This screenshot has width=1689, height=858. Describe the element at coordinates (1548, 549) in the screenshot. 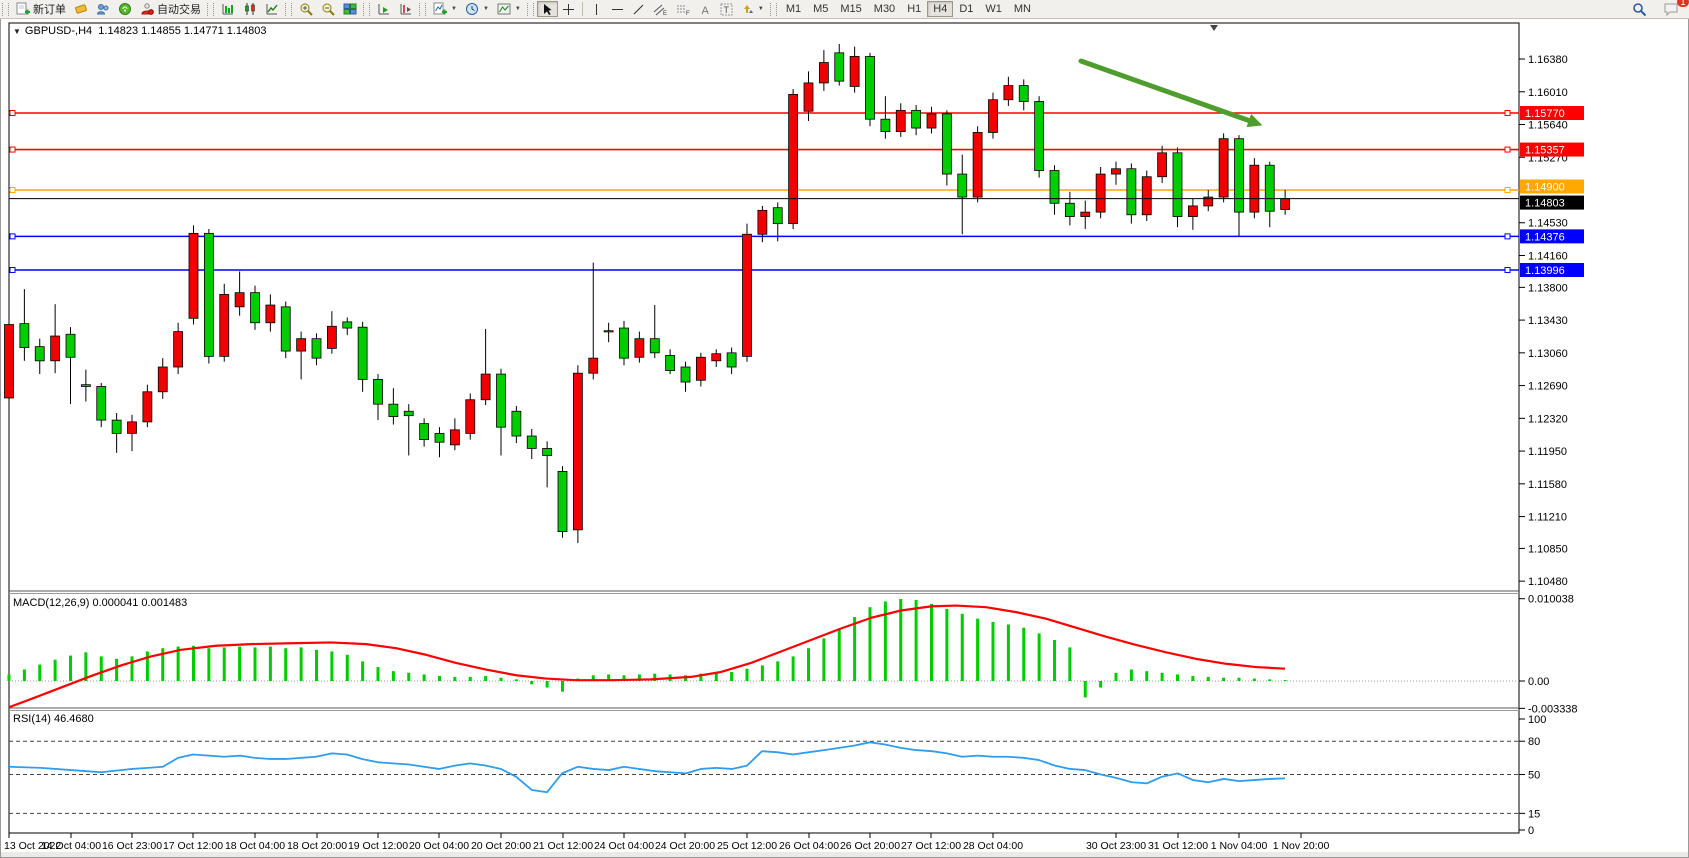

I see `axis-tick-label: 1.10850` at that location.